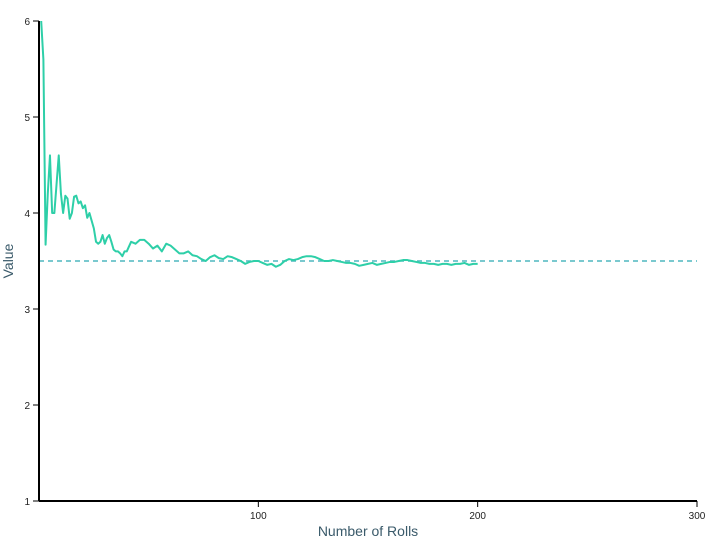 The height and width of the screenshot is (545, 727). Describe the element at coordinates (697, 516) in the screenshot. I see `x-tick-label: 300` at that location.